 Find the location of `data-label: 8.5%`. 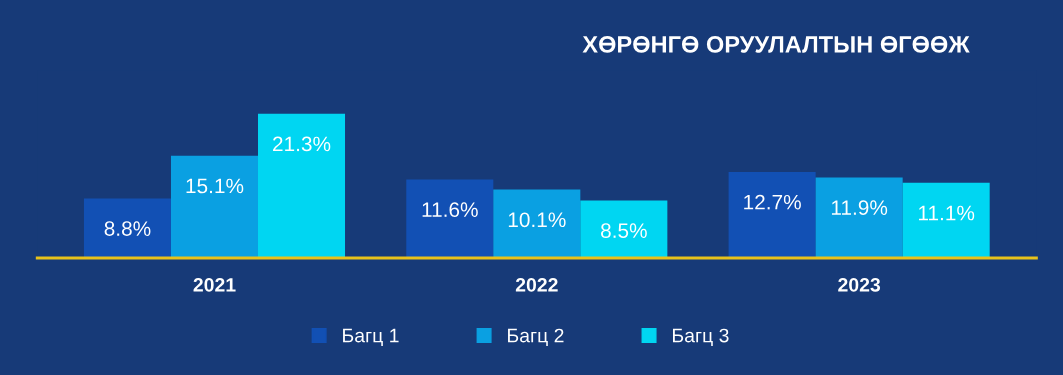

data-label: 8.5% is located at coordinates (624, 230).